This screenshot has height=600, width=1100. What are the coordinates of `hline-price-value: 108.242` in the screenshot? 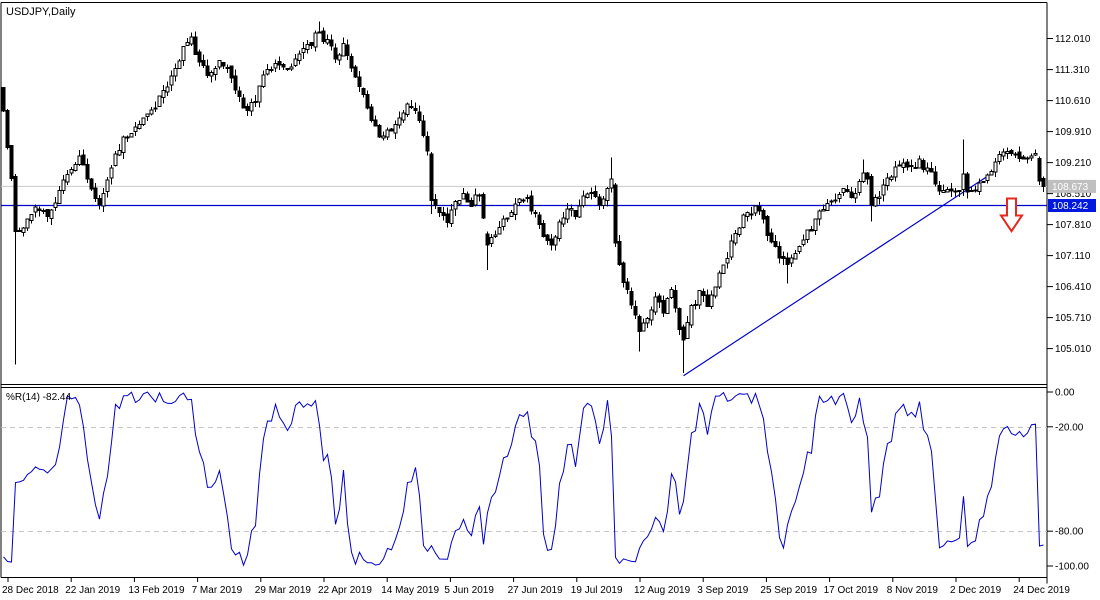 It's located at (1070, 206).